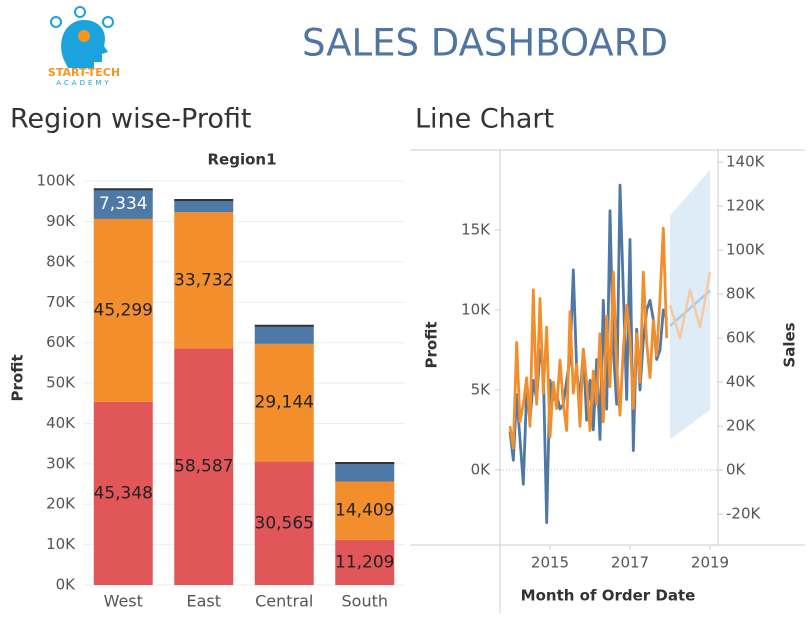  I want to click on data-label: 11,209, so click(364, 562).